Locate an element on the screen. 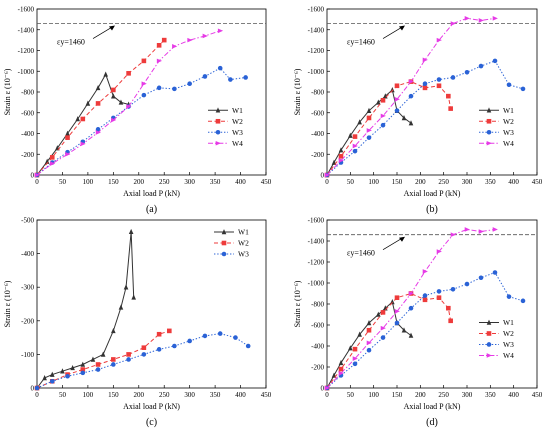 The height and width of the screenshot is (433, 550). legend-label-W1: W1 is located at coordinates (237, 110).